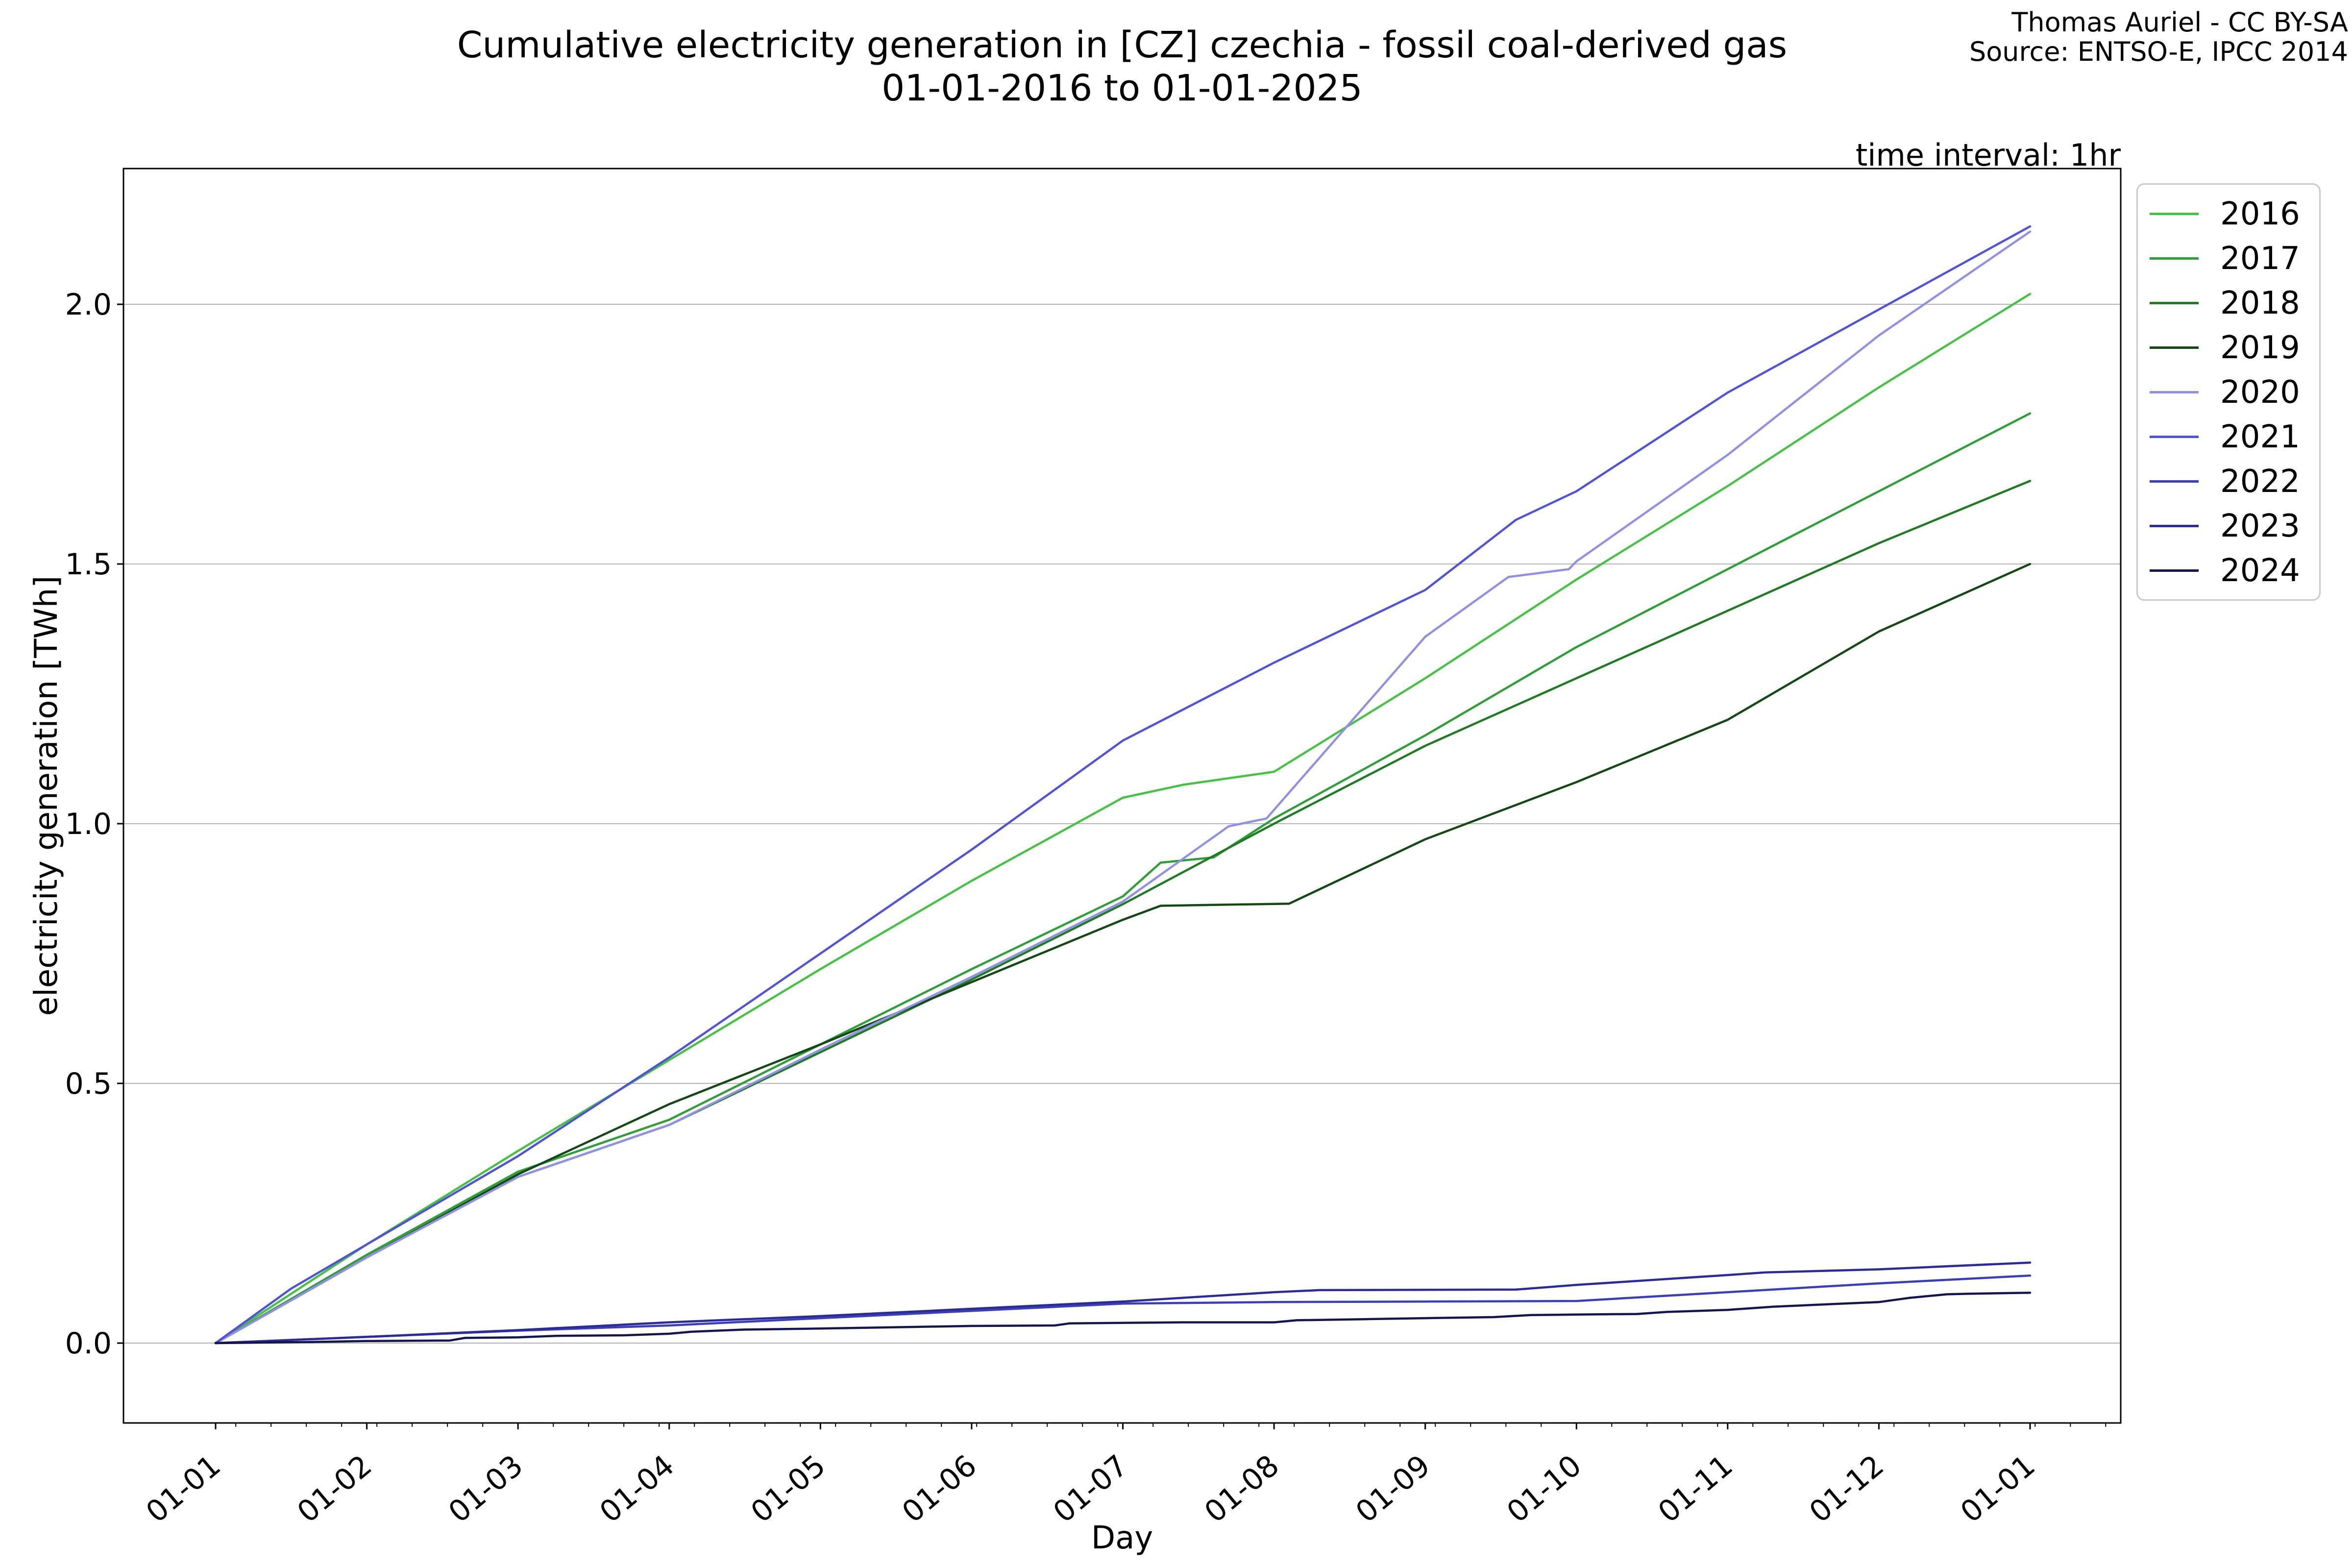 The height and width of the screenshot is (1568, 2352). I want to click on legend-item-2020: 2020, so click(2228, 392).